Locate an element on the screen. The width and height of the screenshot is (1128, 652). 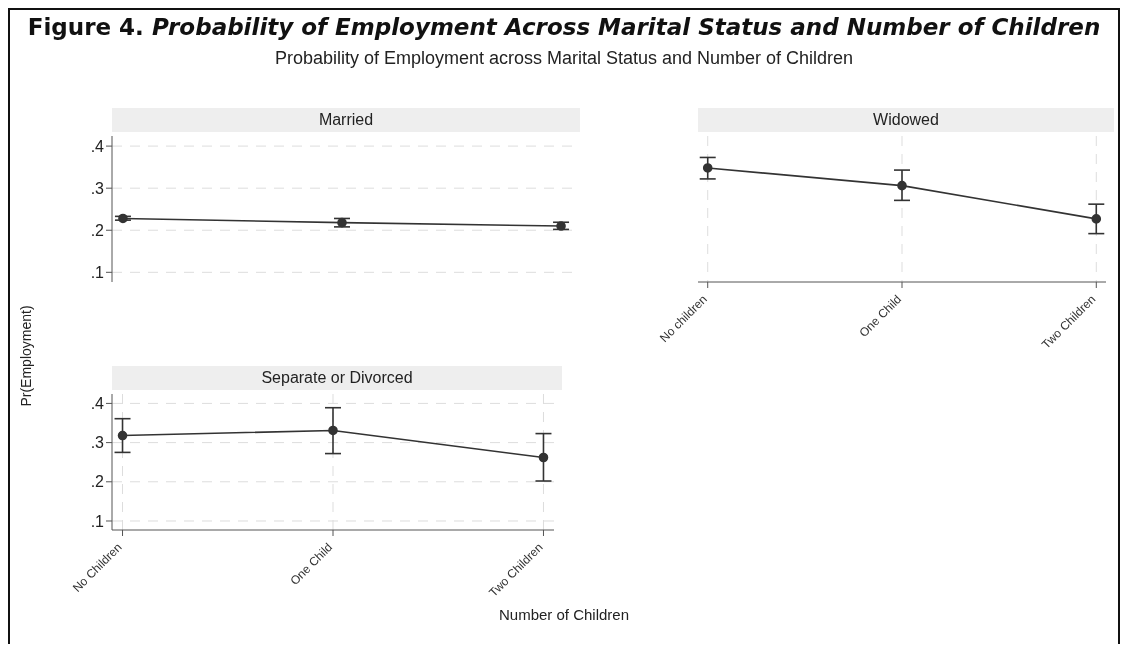
caption: Figure 4. Probability of Employment Across Marital Status and Number of Children is located at coordinates (564, 27).